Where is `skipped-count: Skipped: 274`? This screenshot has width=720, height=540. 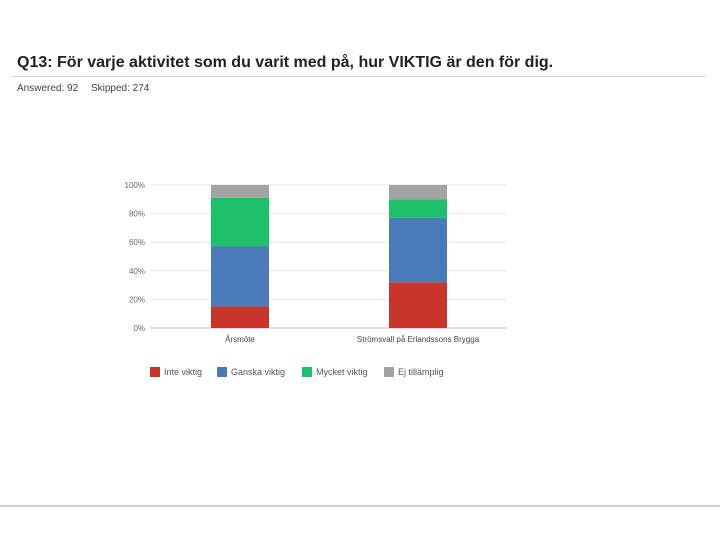
skipped-count: Skipped: 274 is located at coordinates (120, 88).